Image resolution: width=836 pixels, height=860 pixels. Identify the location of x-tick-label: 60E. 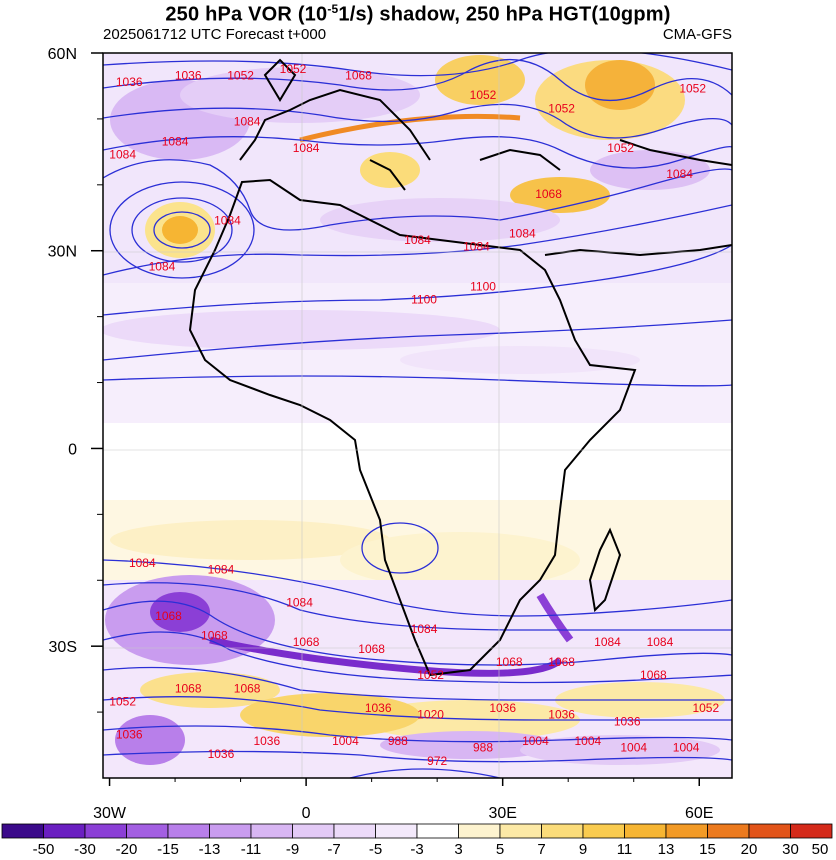
(699, 813).